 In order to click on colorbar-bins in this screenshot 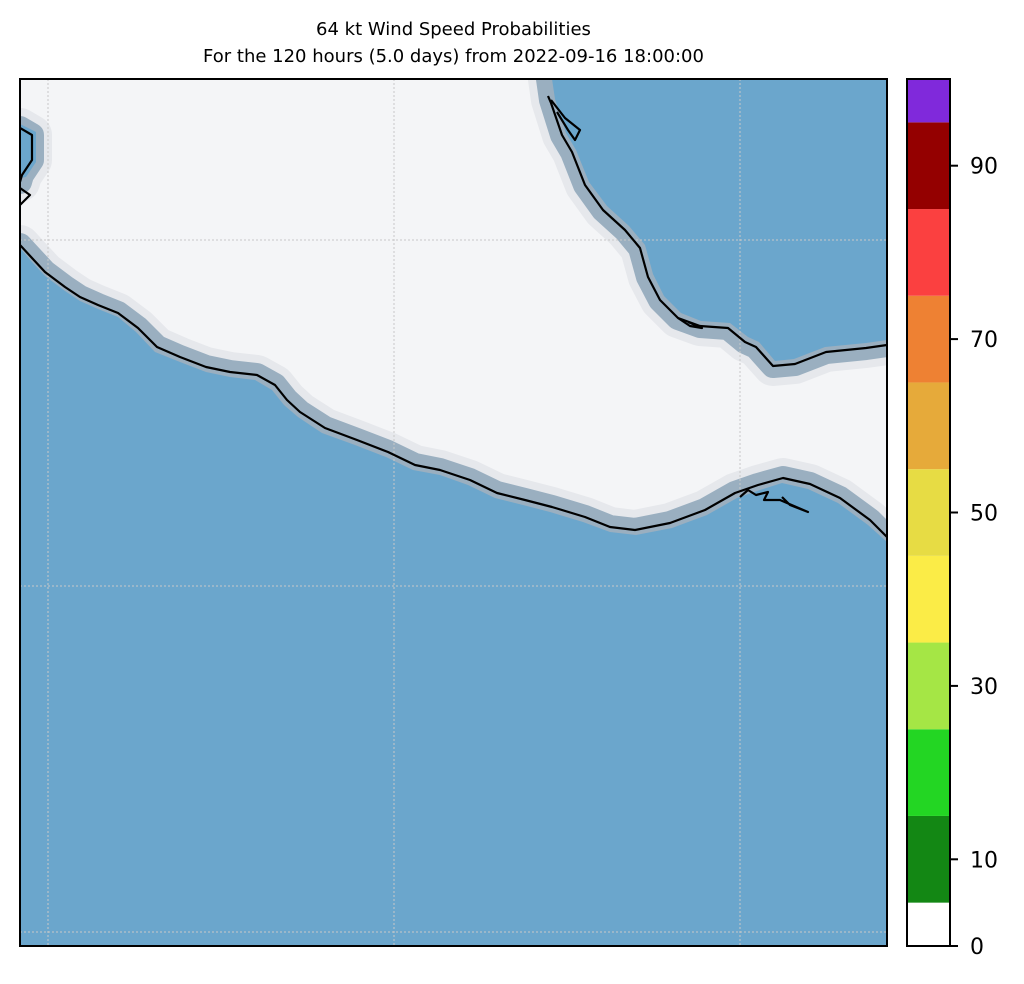, I will do `click(928, 512)`.